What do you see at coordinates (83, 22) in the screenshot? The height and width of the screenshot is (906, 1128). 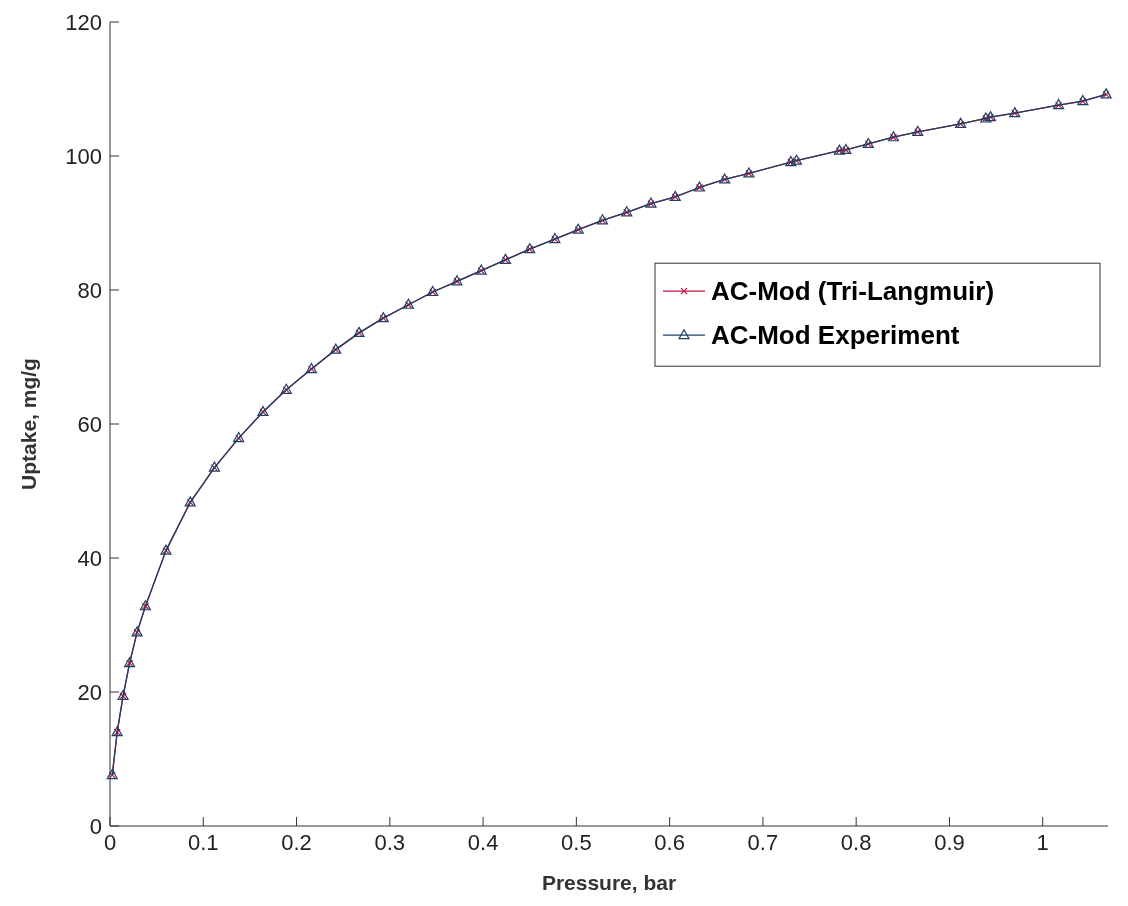 I see `y-tick-label: 120` at bounding box center [83, 22].